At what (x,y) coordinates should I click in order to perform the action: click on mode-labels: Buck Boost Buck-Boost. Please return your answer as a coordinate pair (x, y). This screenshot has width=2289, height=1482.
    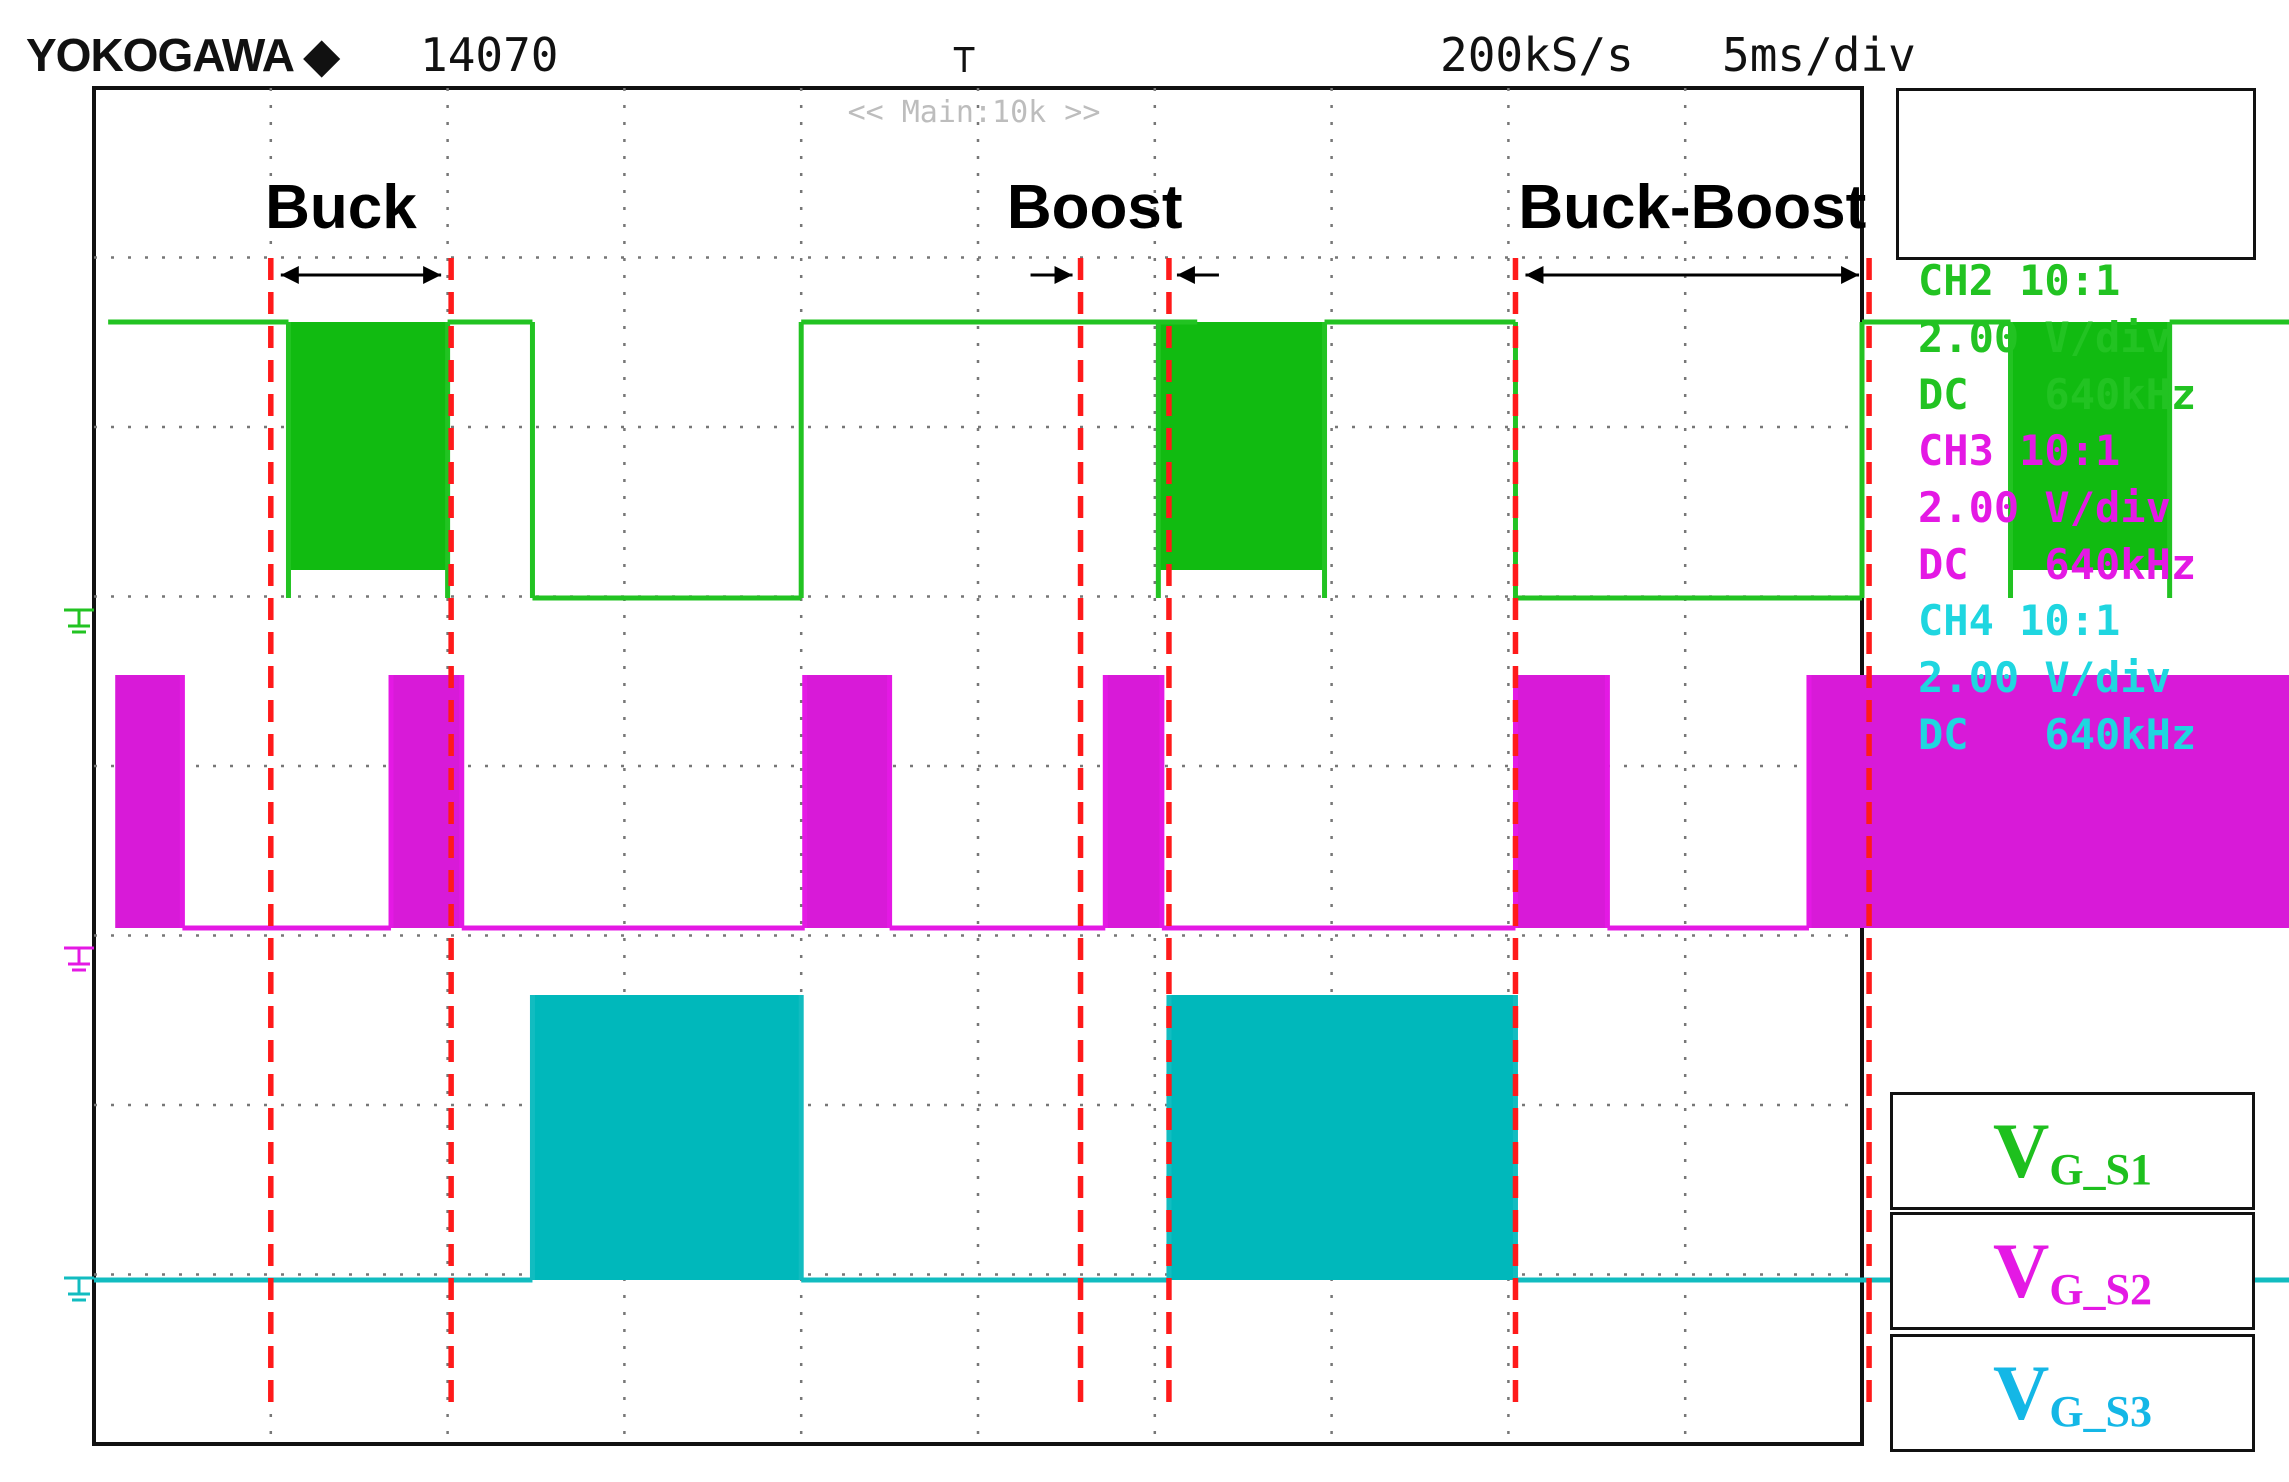
    Looking at the image, I should click on (1065, 228).